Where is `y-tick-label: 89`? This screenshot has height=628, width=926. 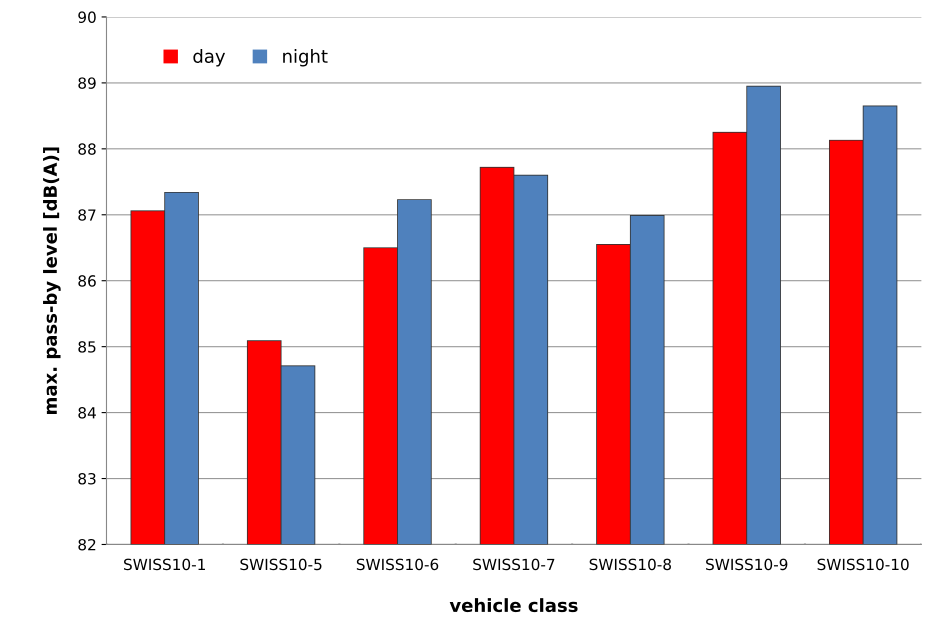 y-tick-label: 89 is located at coordinates (87, 83).